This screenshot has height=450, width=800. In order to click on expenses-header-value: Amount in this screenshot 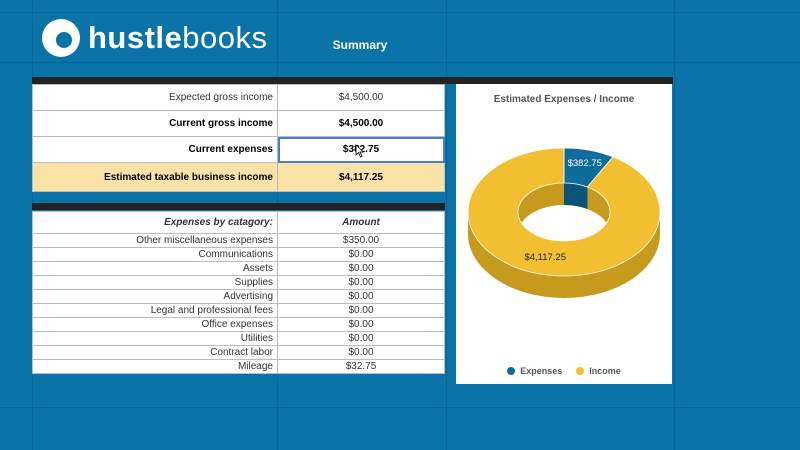, I will do `click(361, 222)`.